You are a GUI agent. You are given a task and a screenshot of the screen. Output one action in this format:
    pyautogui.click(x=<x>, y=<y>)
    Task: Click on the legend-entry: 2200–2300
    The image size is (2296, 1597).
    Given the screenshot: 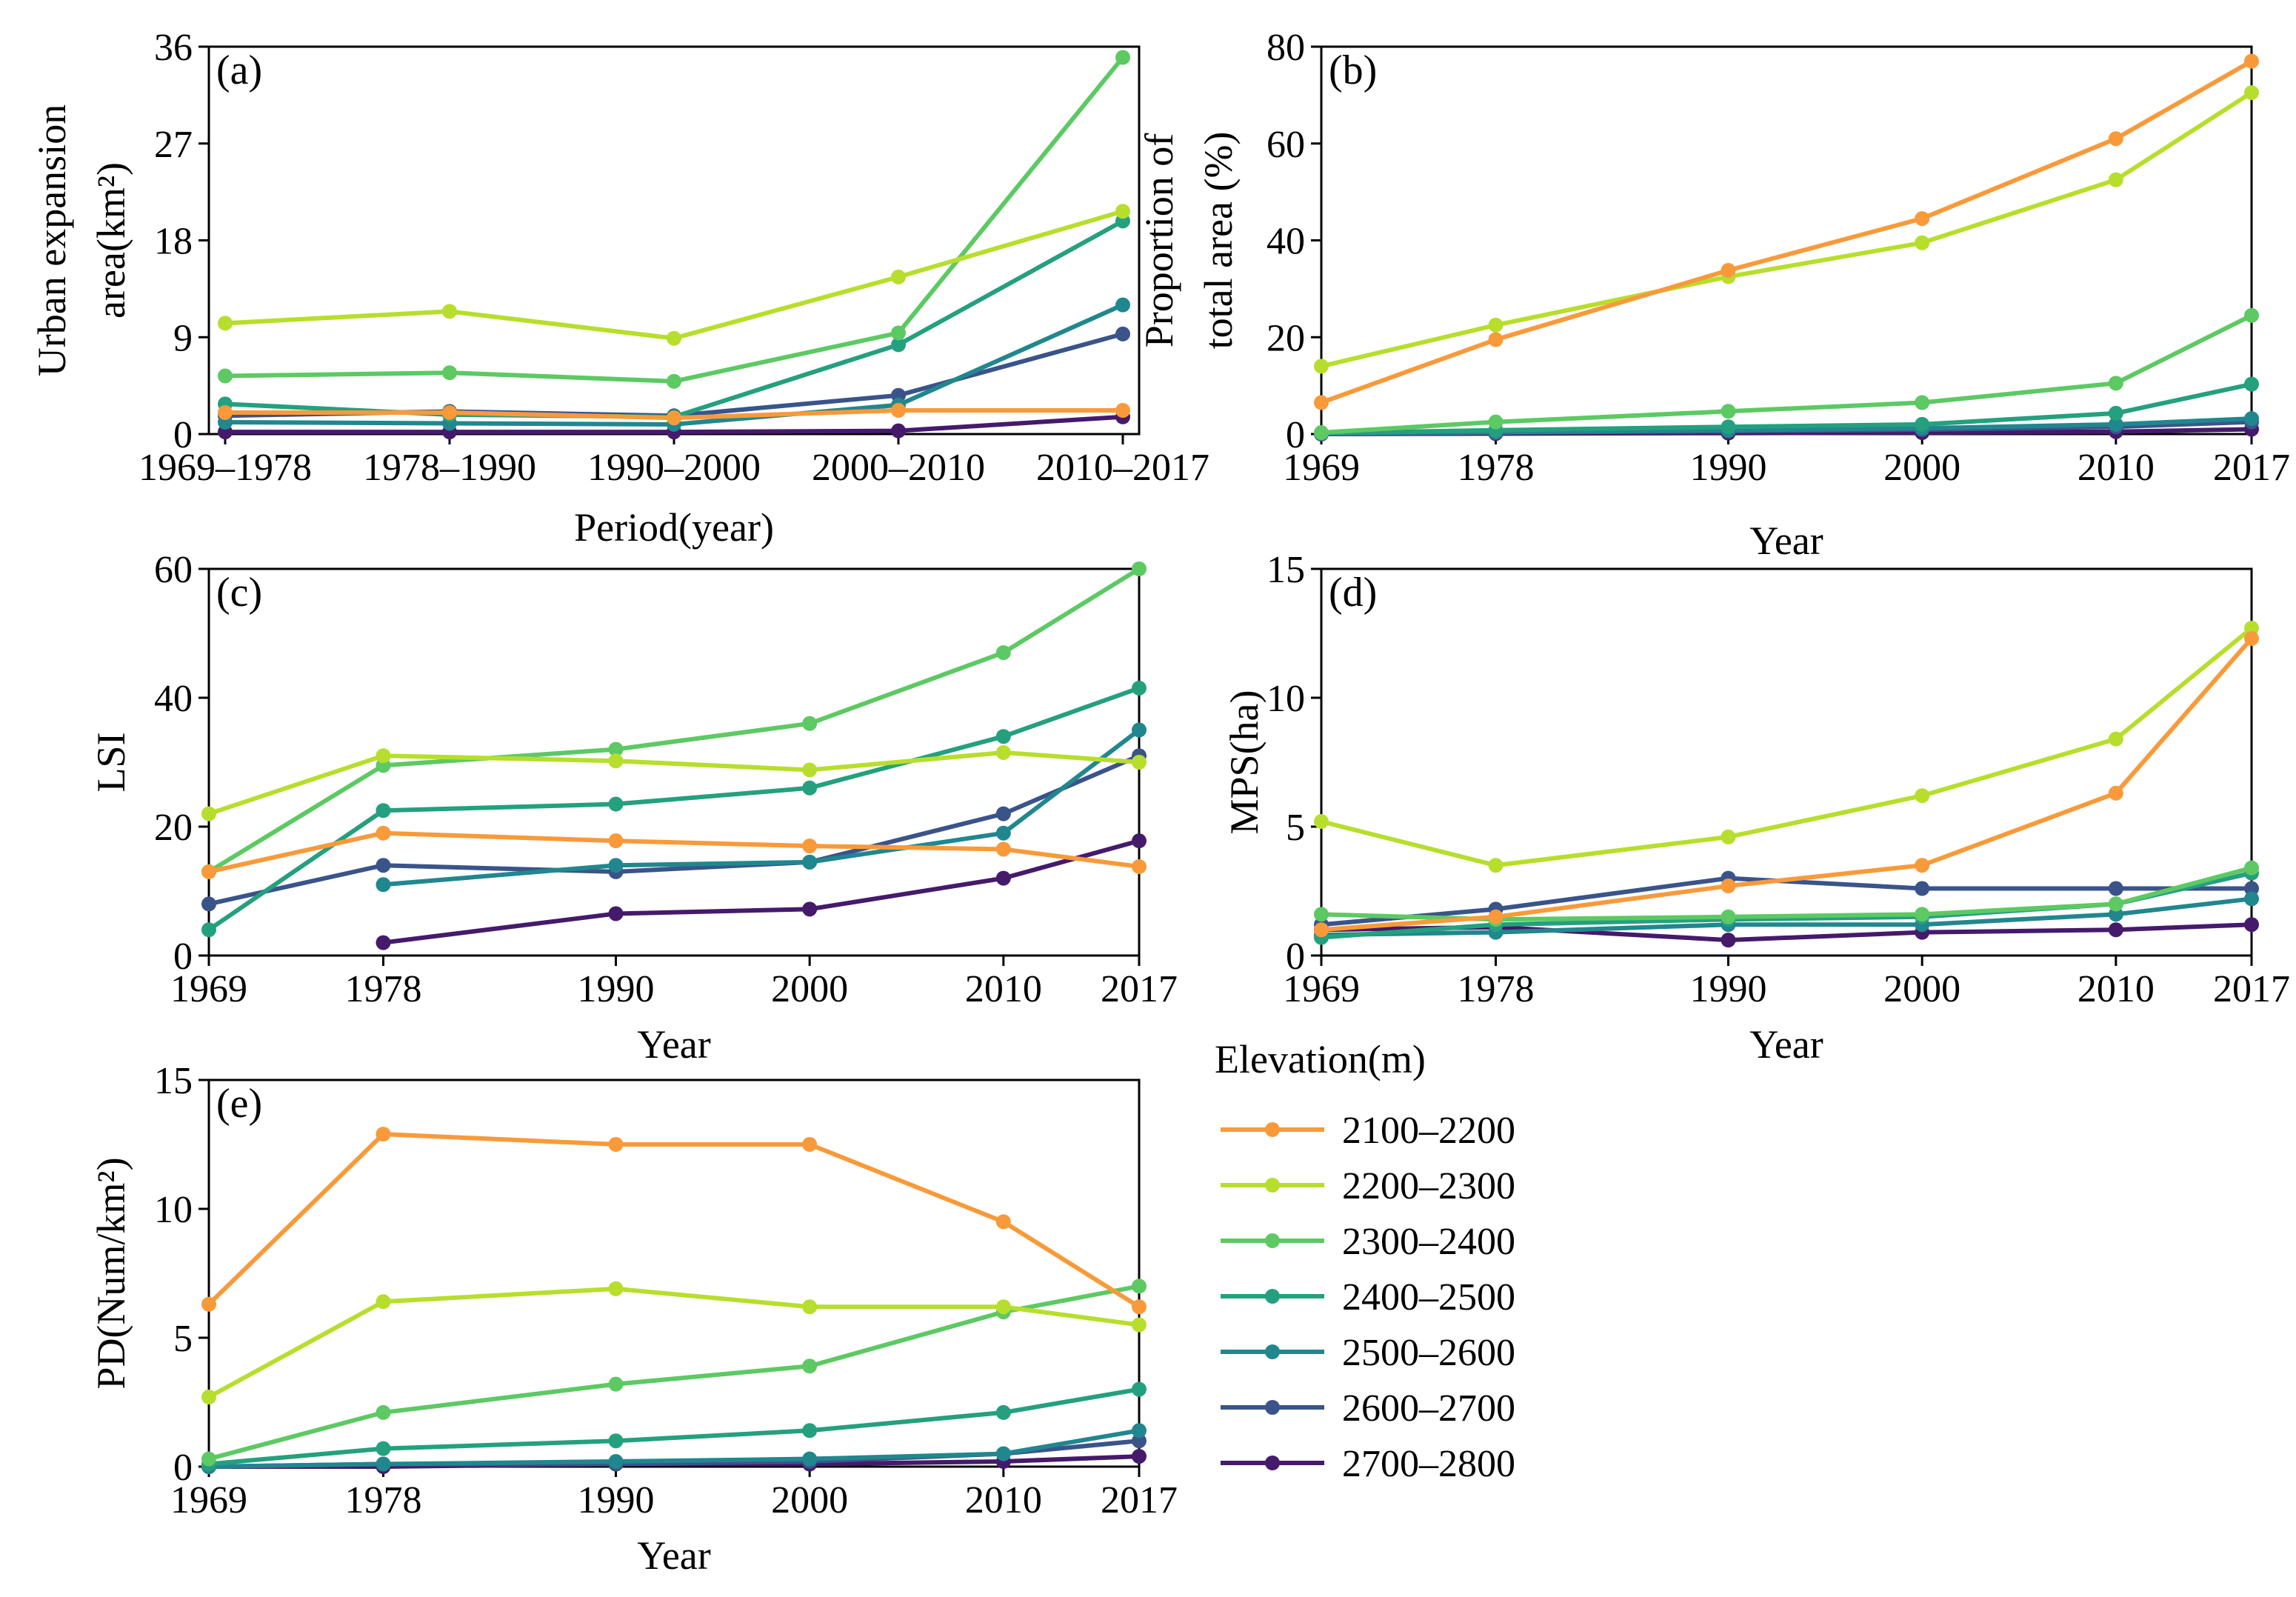 What is the action you would take?
    pyautogui.click(x=1368, y=1186)
    